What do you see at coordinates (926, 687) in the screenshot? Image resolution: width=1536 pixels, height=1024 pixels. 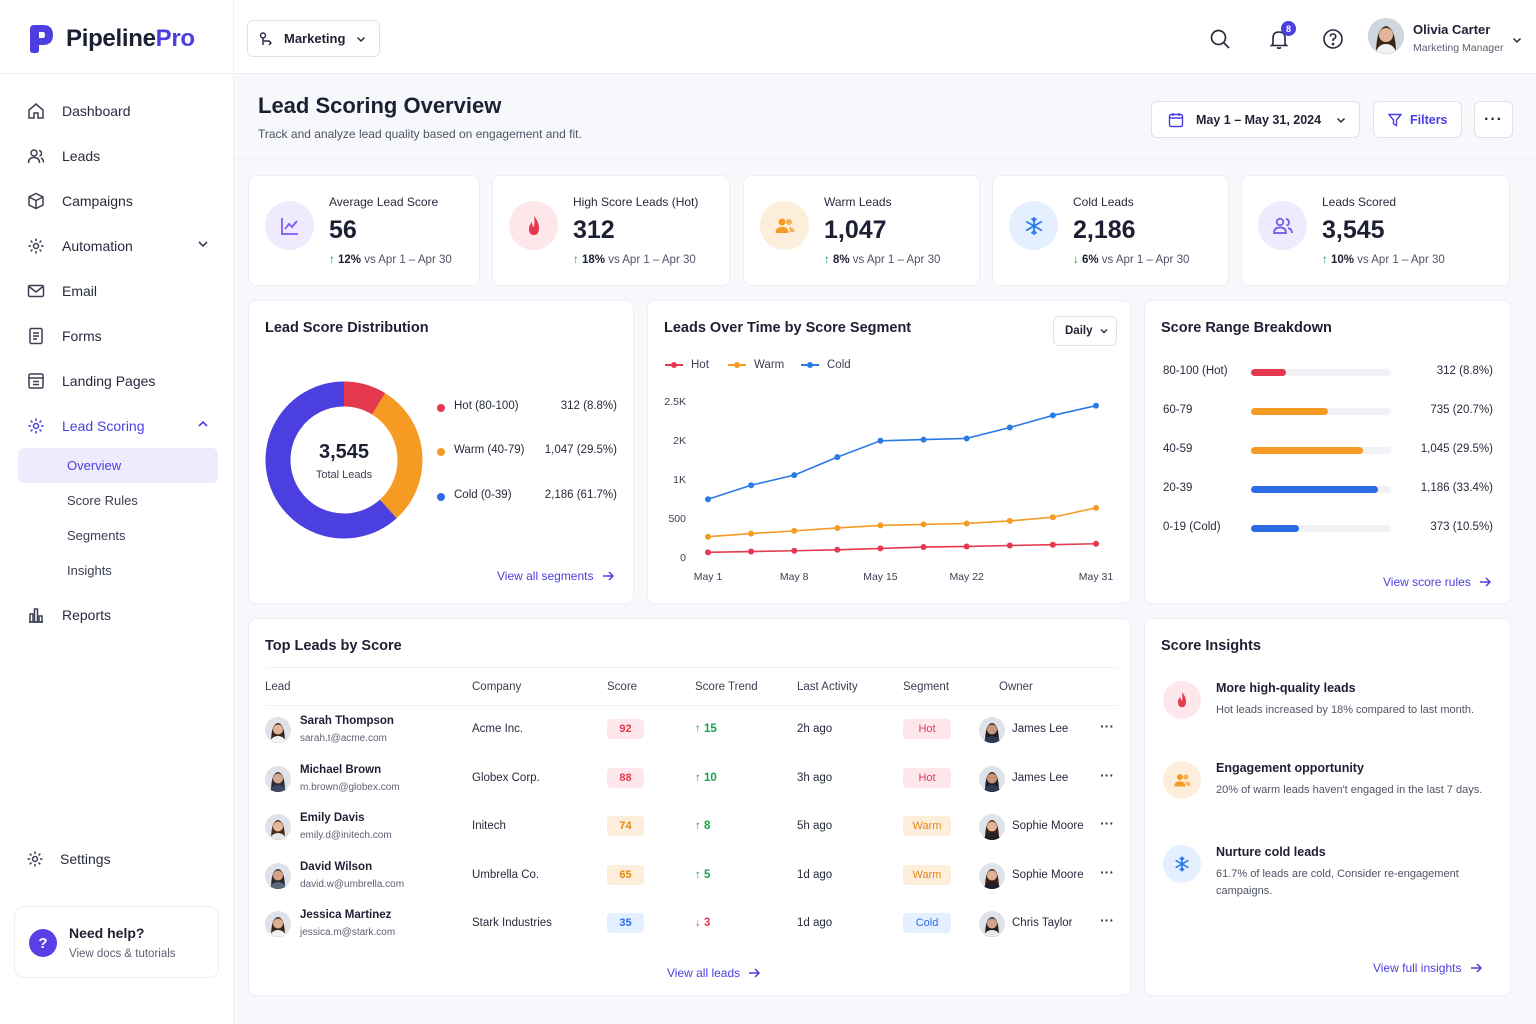 I see `column-header-segment: Segment` at bounding box center [926, 687].